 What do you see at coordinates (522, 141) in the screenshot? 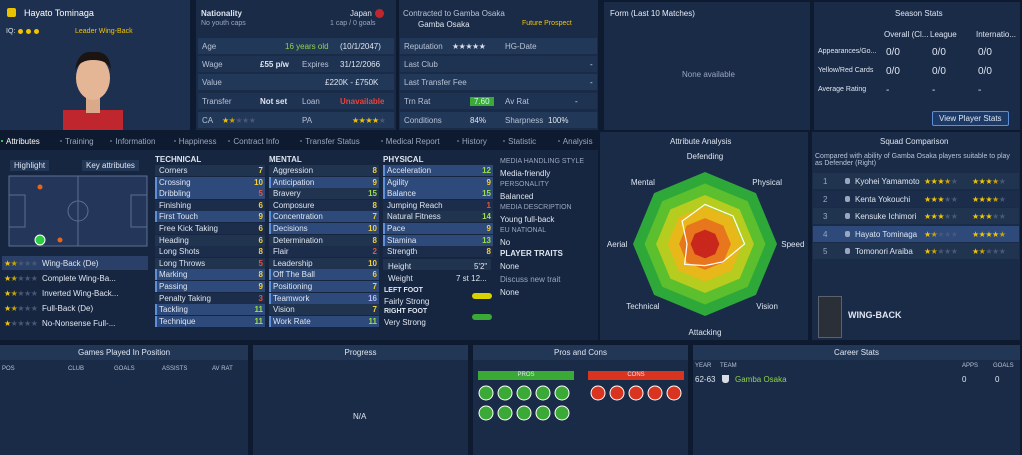
I see `tab: Statistic` at bounding box center [522, 141].